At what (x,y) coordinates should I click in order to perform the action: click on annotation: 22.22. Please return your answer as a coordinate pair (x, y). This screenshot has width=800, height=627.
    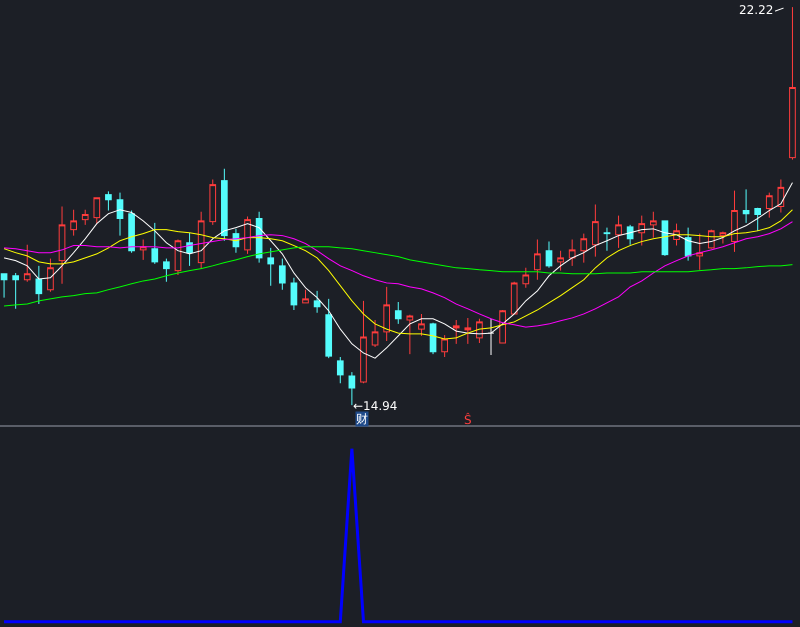
    Looking at the image, I should click on (756, 10).